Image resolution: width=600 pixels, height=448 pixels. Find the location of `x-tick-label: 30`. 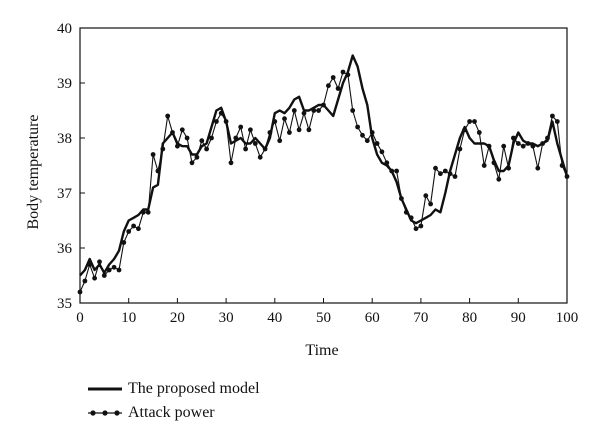

x-tick-label: 30 is located at coordinates (226, 318).